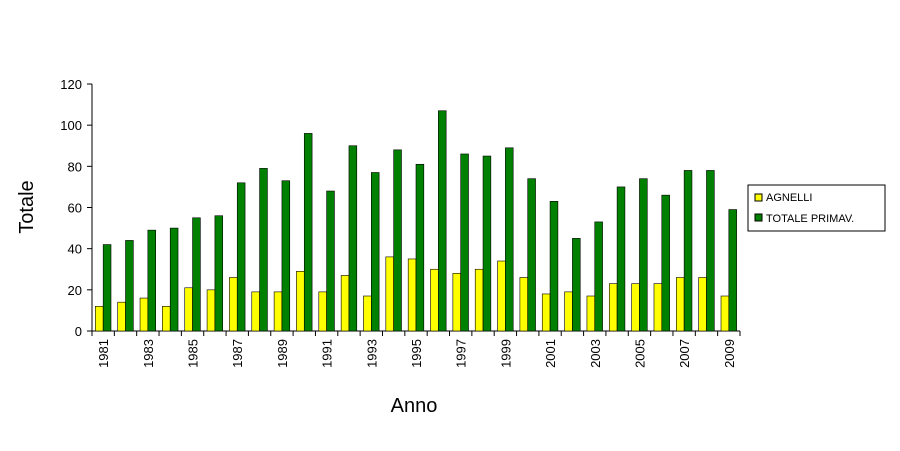 Image resolution: width=900 pixels, height=451 pixels. I want to click on x-tick-label: 2009, so click(729, 353).